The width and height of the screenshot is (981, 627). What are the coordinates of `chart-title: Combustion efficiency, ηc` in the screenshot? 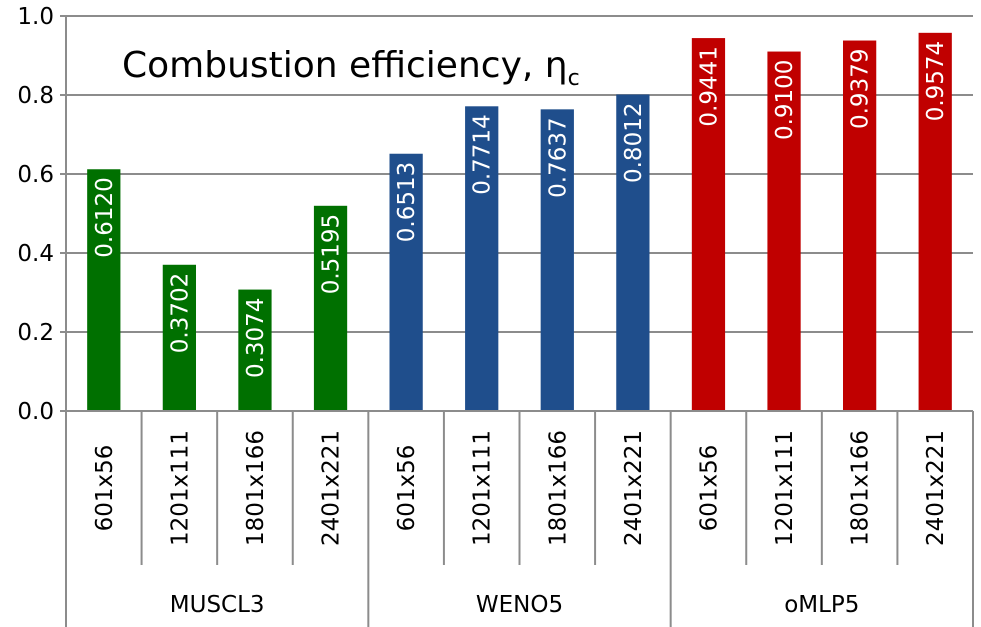 It's located at (351, 68).